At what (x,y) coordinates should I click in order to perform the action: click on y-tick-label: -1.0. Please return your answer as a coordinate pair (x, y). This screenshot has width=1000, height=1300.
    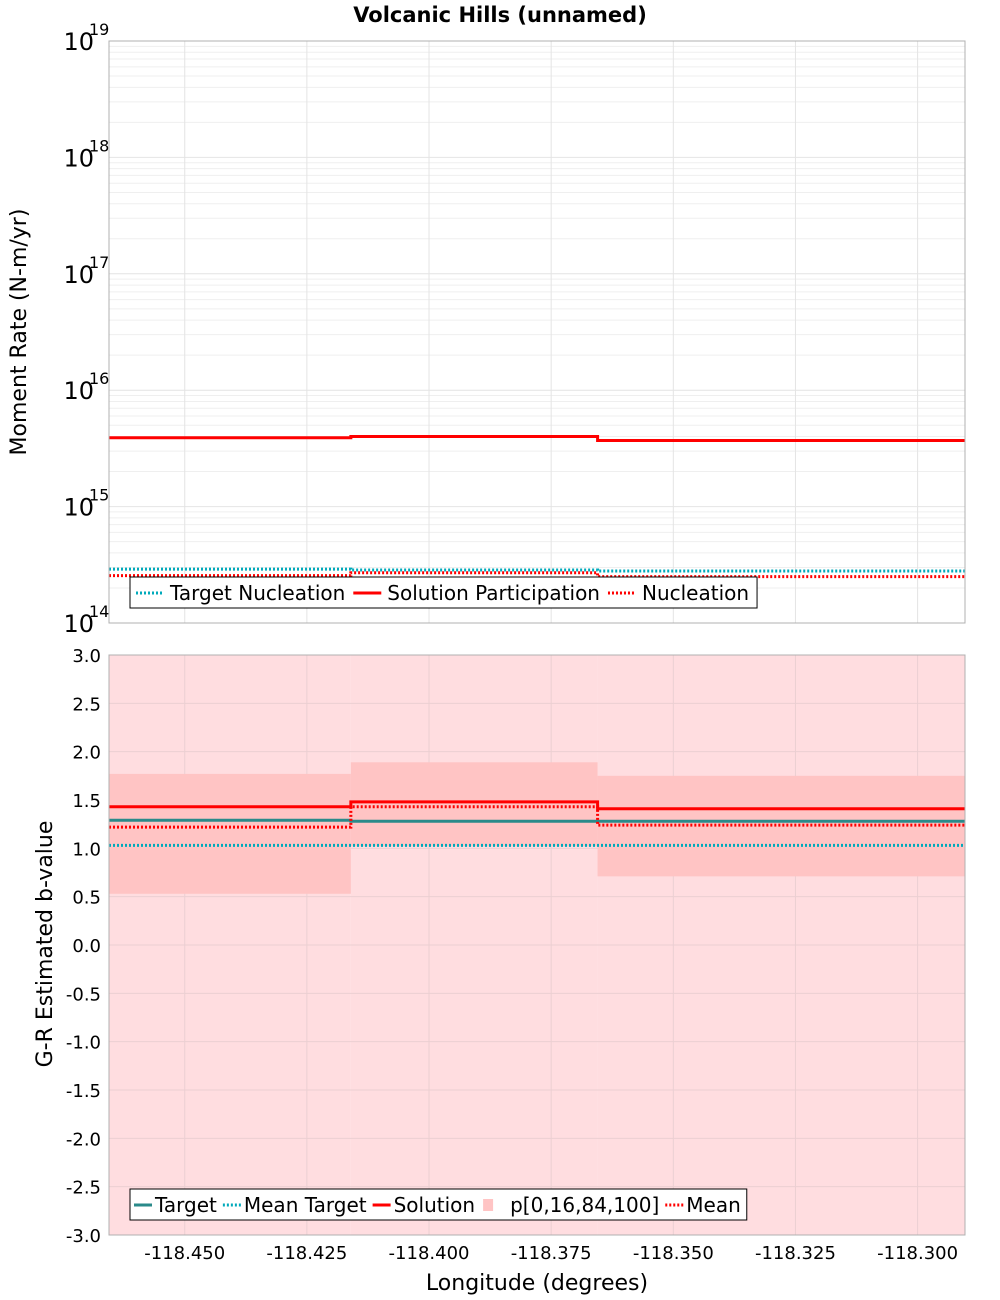
    Looking at the image, I should click on (83, 1043).